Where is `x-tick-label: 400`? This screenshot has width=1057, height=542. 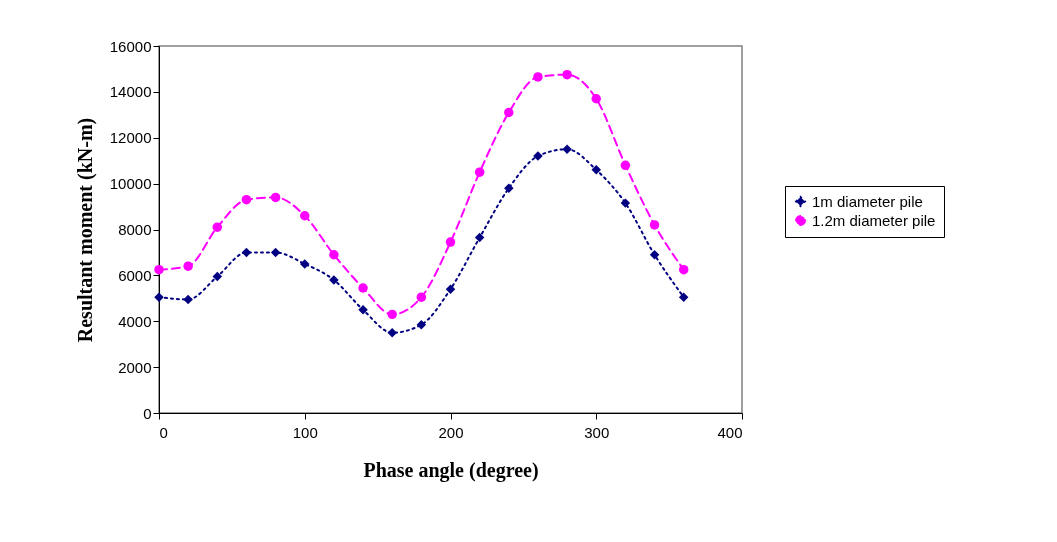
x-tick-label: 400 is located at coordinates (730, 432).